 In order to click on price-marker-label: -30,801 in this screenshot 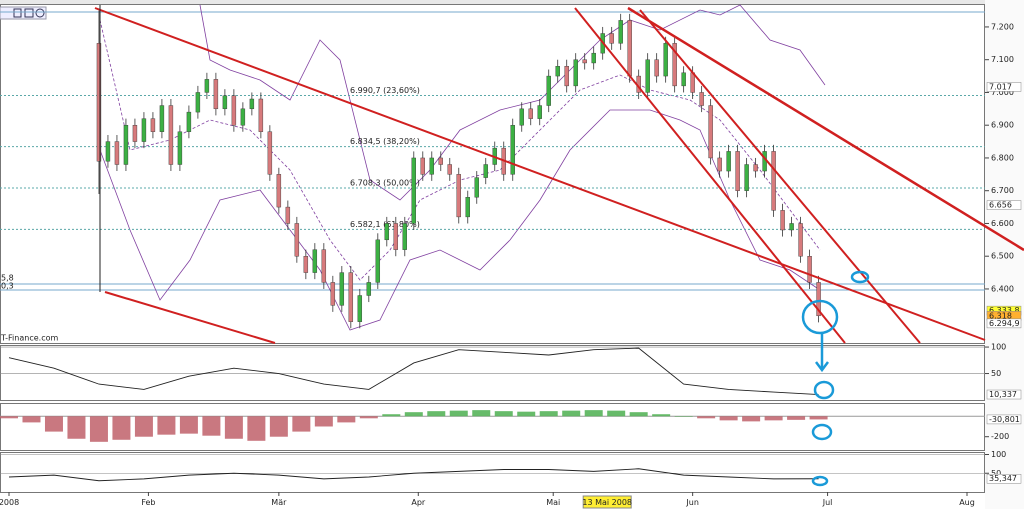, I will do `click(1004, 419)`.